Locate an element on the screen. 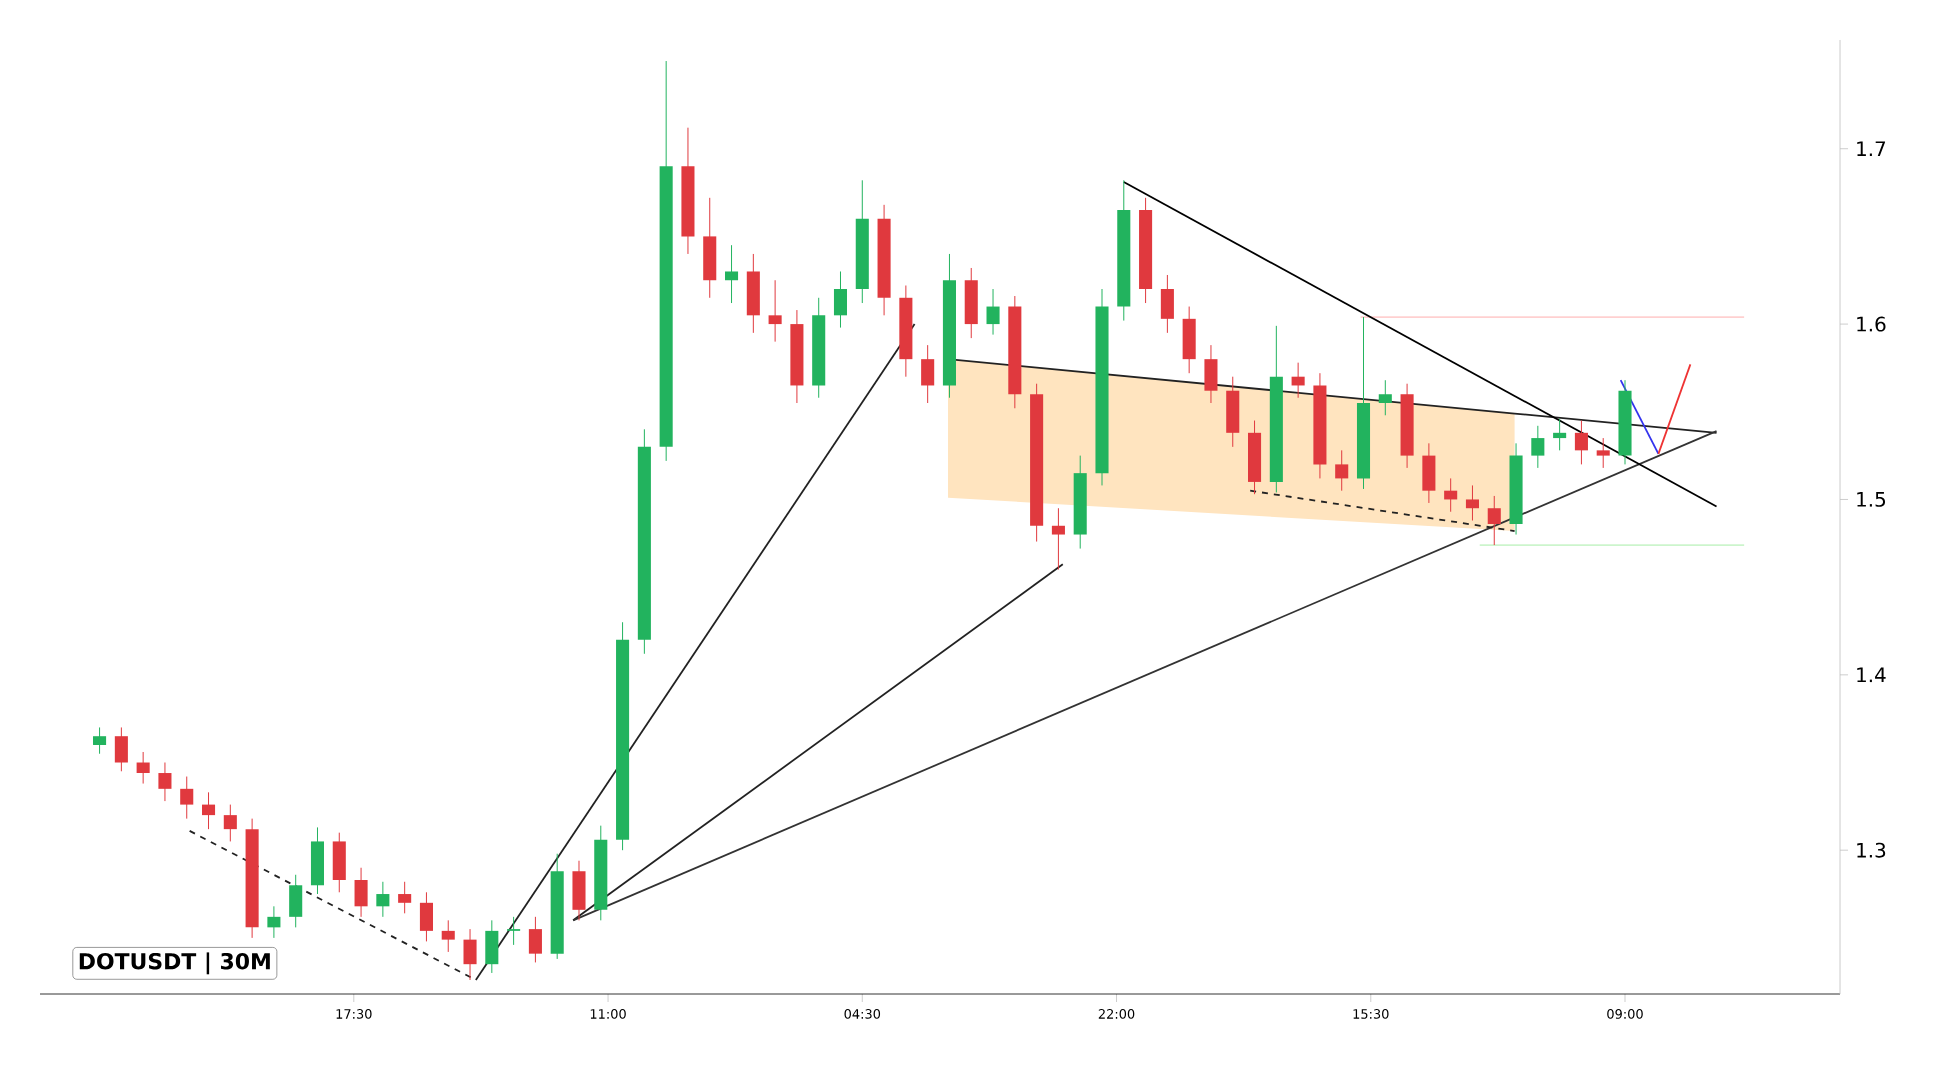 The width and height of the screenshot is (1942, 1078). y-tick-label: 1.3 is located at coordinates (1871, 850).